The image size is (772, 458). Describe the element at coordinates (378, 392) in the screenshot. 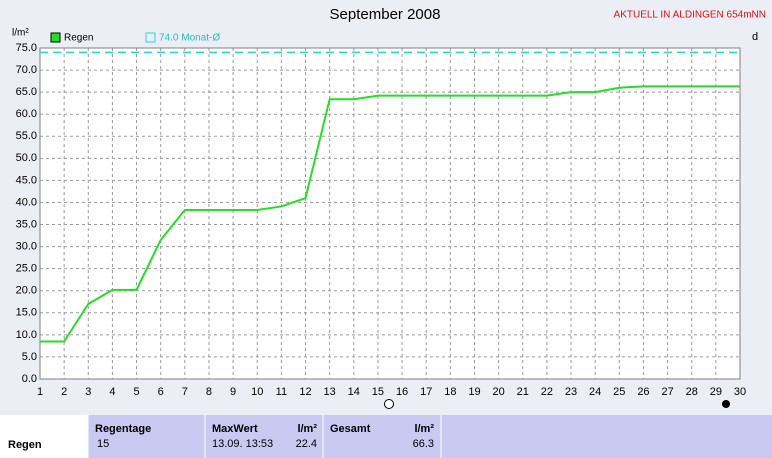

I see `x-tick-label: 15` at that location.